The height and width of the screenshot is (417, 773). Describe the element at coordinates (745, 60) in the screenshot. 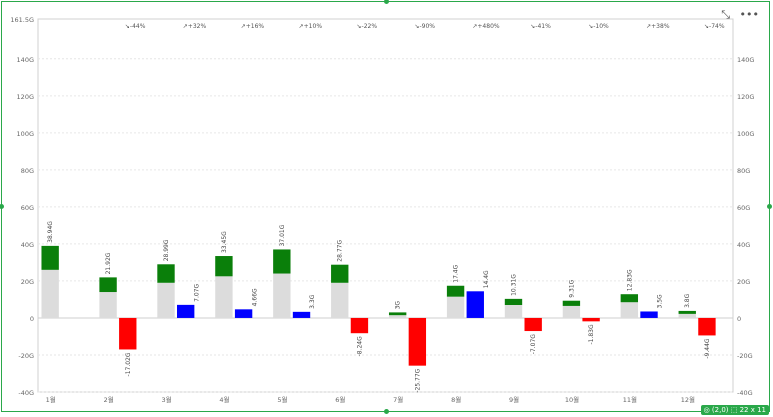

I see `y-tick-label-right: 140G` at that location.